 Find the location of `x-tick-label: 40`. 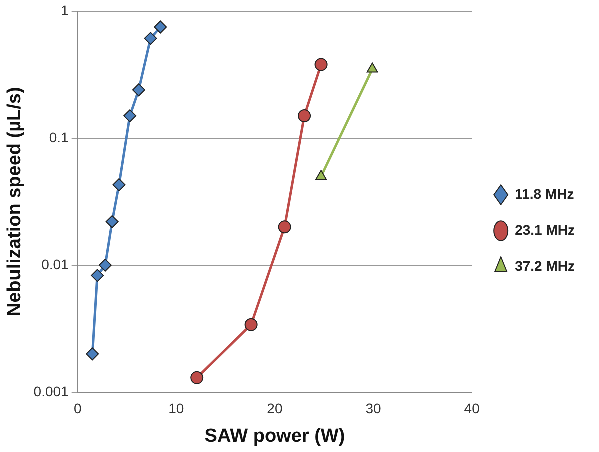

x-tick-label: 40 is located at coordinates (472, 408).